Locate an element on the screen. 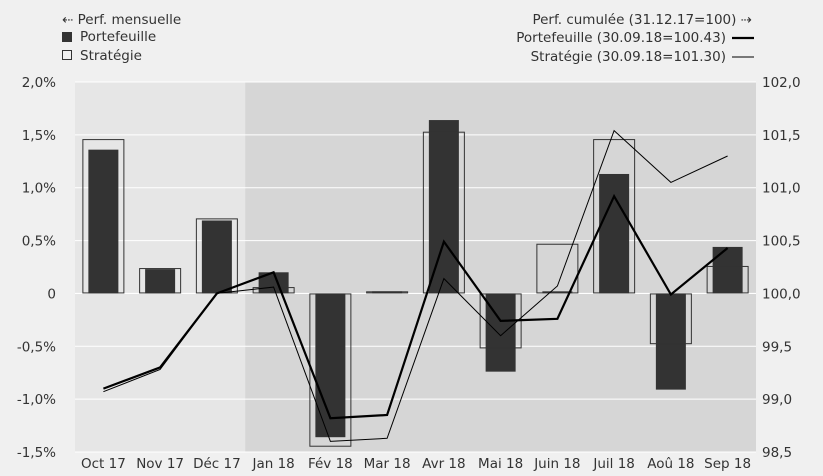  left-tick-label-2: -0,5% is located at coordinates (36, 347).